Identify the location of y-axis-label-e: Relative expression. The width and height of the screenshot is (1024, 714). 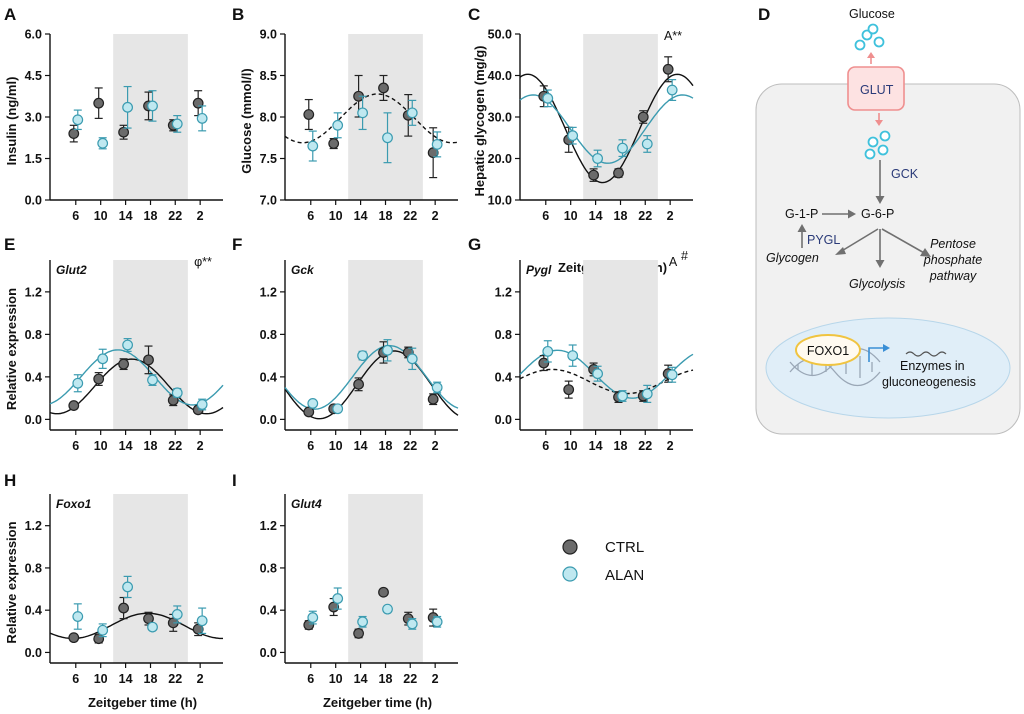
(11, 349).